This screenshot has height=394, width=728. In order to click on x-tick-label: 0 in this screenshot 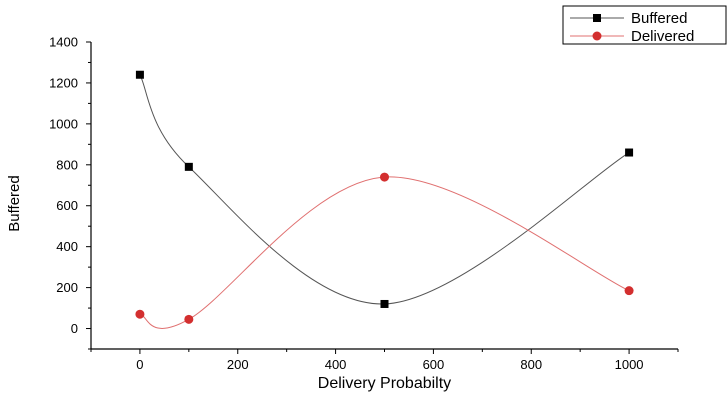, I will do `click(139, 364)`.